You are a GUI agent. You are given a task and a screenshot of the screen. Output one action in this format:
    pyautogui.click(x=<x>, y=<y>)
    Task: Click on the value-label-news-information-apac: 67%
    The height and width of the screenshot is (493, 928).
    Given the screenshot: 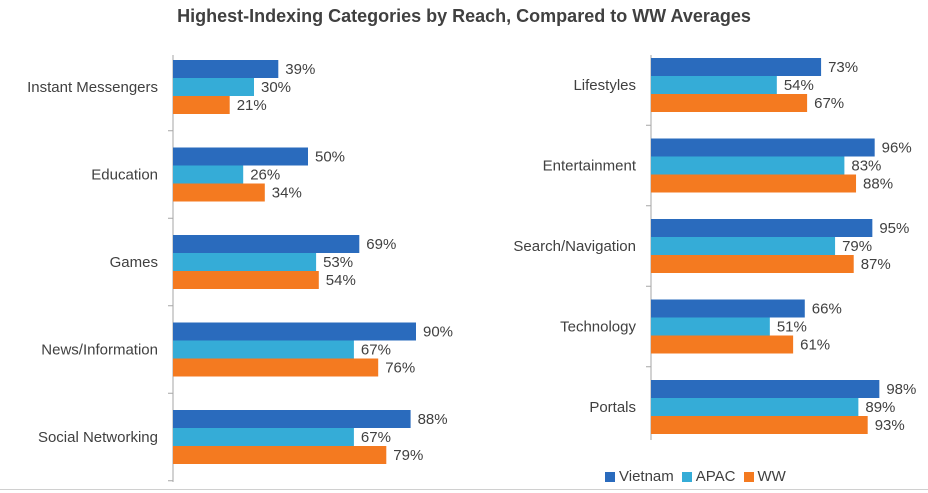 What is the action you would take?
    pyautogui.click(x=376, y=350)
    